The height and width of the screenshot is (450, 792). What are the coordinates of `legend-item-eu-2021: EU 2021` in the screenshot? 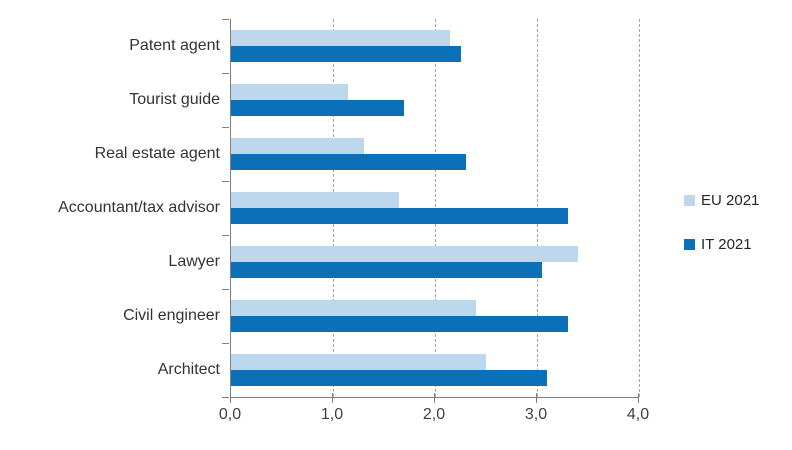 It's located at (721, 200).